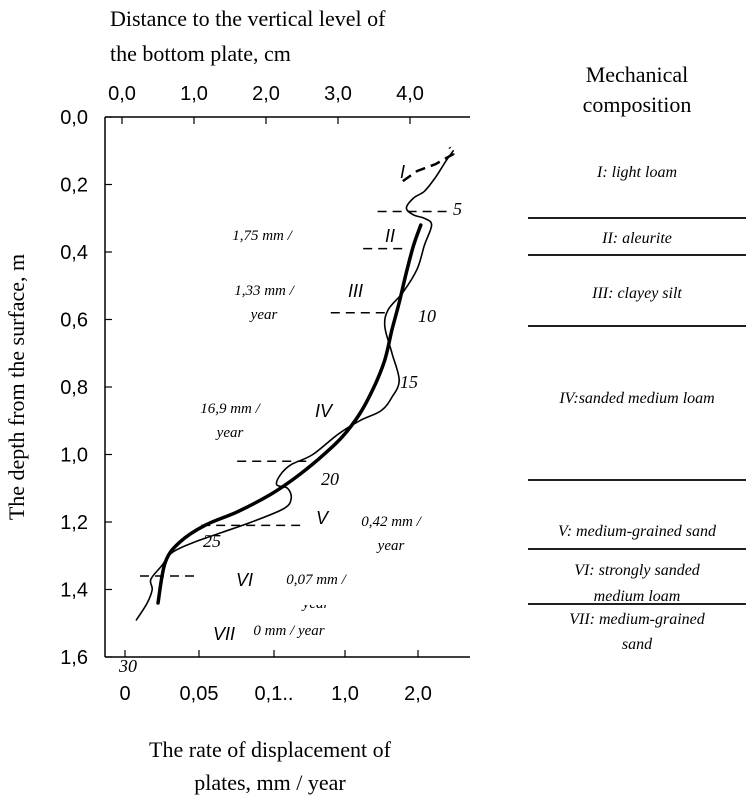 This screenshot has width=746, height=798. What do you see at coordinates (200, 53) in the screenshot?
I see `top-axis-title-line2: the bottom plate, cm` at bounding box center [200, 53].